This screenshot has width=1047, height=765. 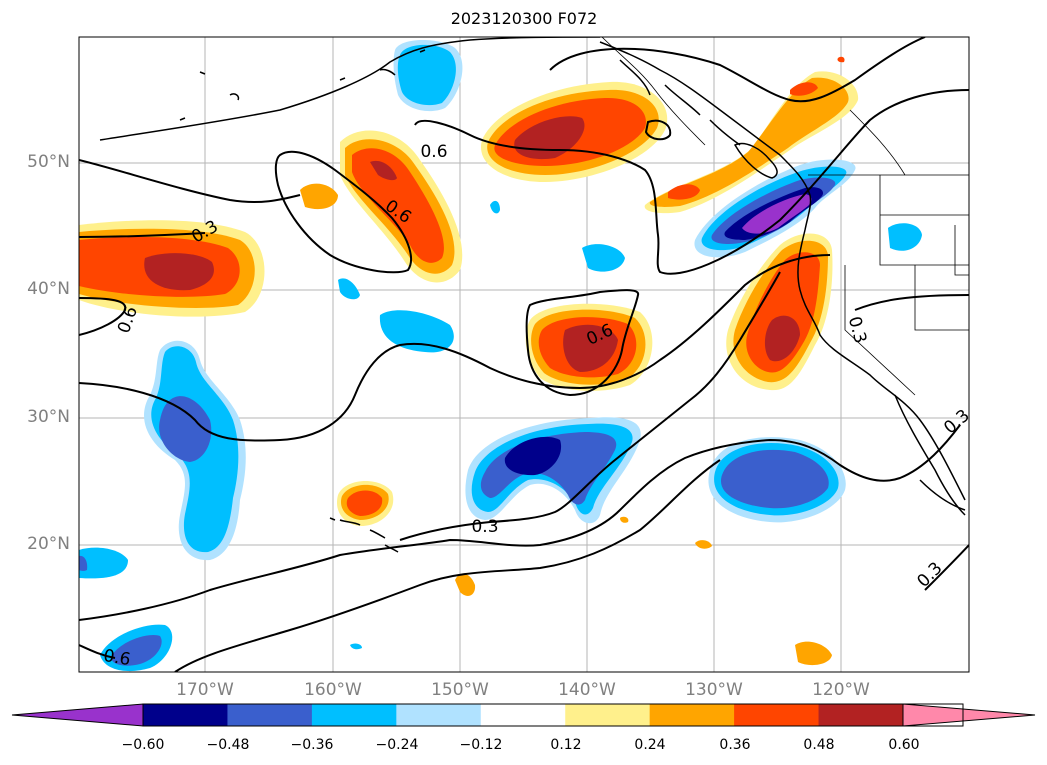 I want to click on contour-0.6-small-loop, so click(x=658, y=130).